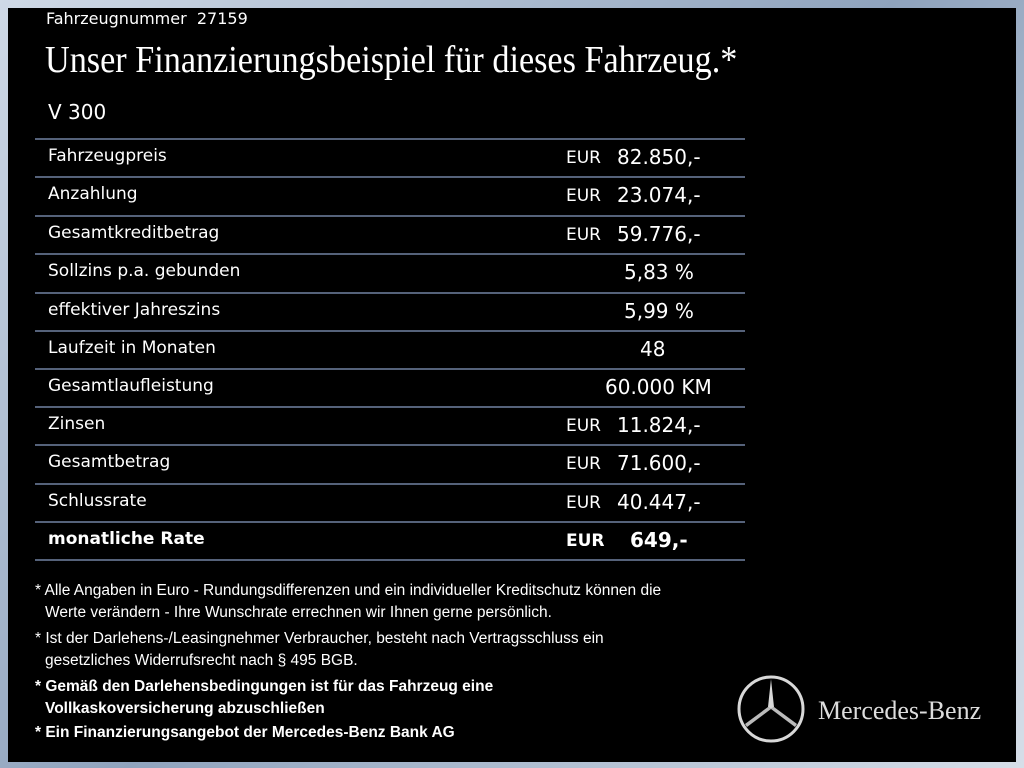  Describe the element at coordinates (185, 708) in the screenshot. I see `footnote-line: Vollkaskoversicherung abzuschließen` at that location.